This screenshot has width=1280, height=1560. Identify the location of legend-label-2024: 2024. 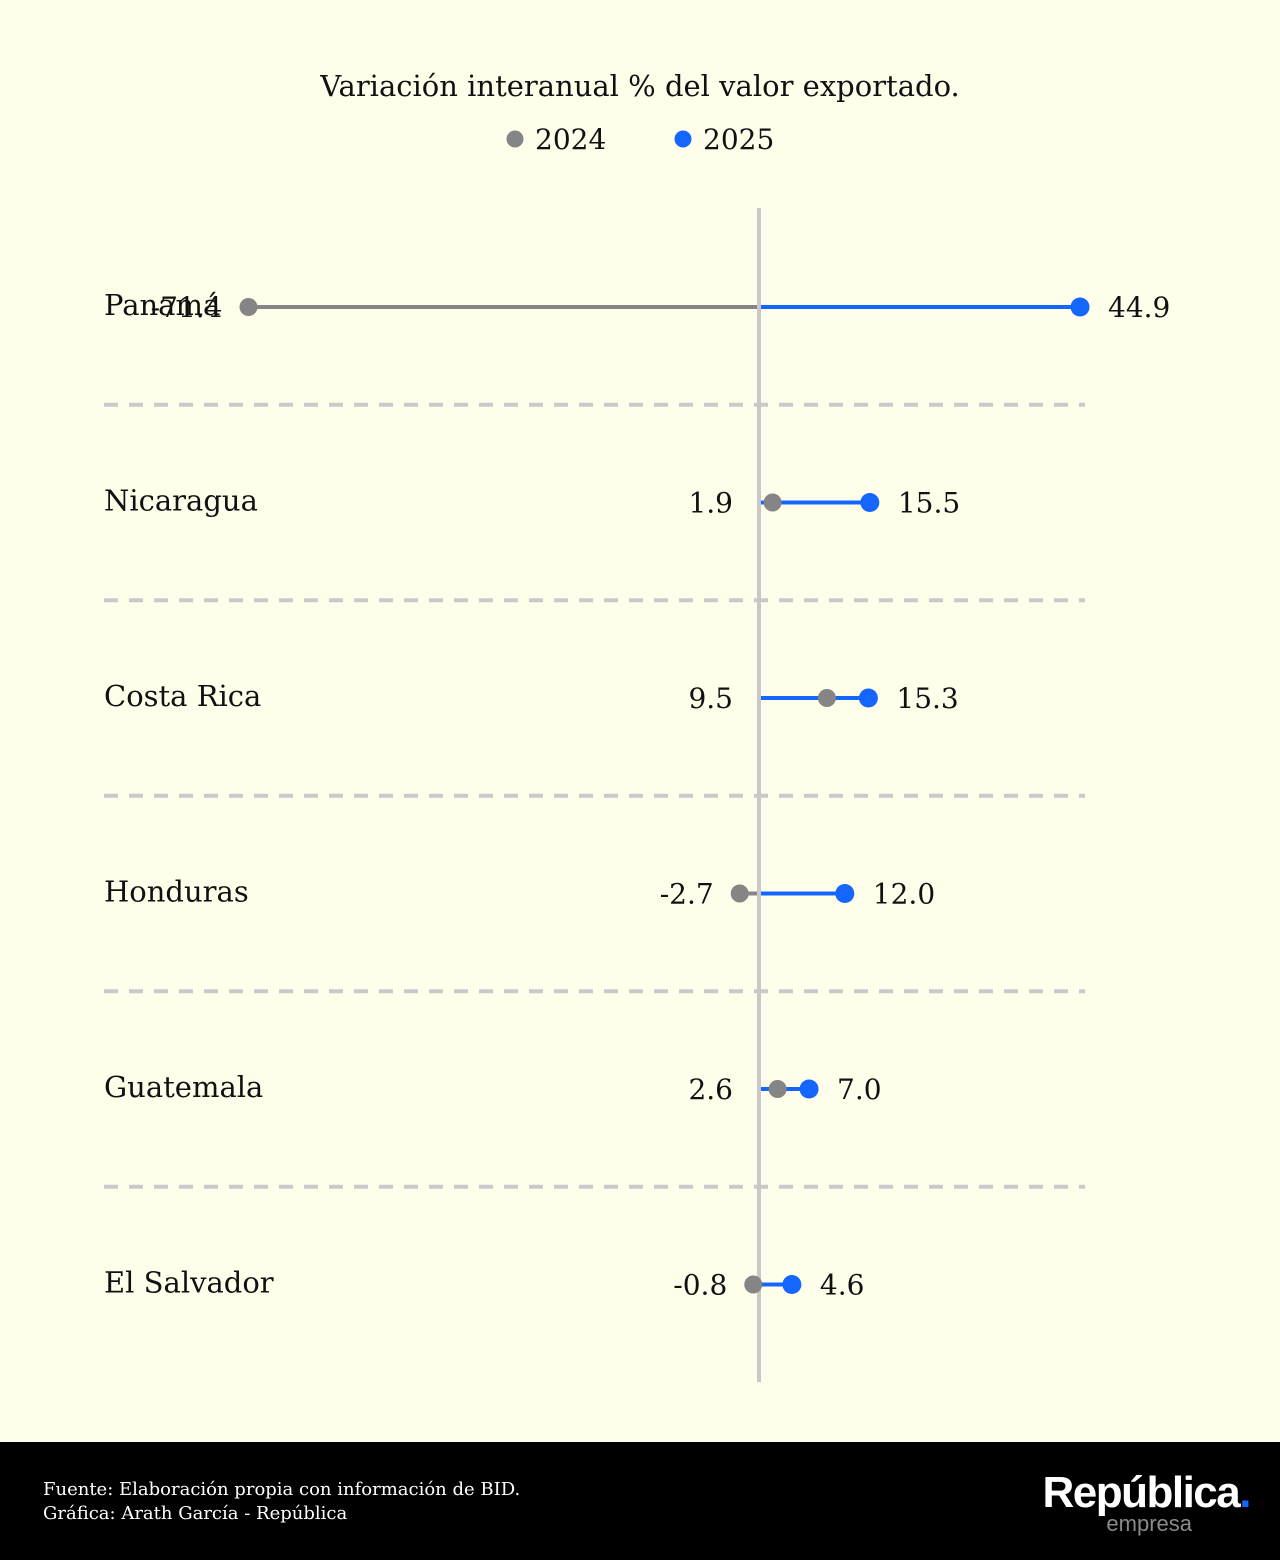
(570, 139).